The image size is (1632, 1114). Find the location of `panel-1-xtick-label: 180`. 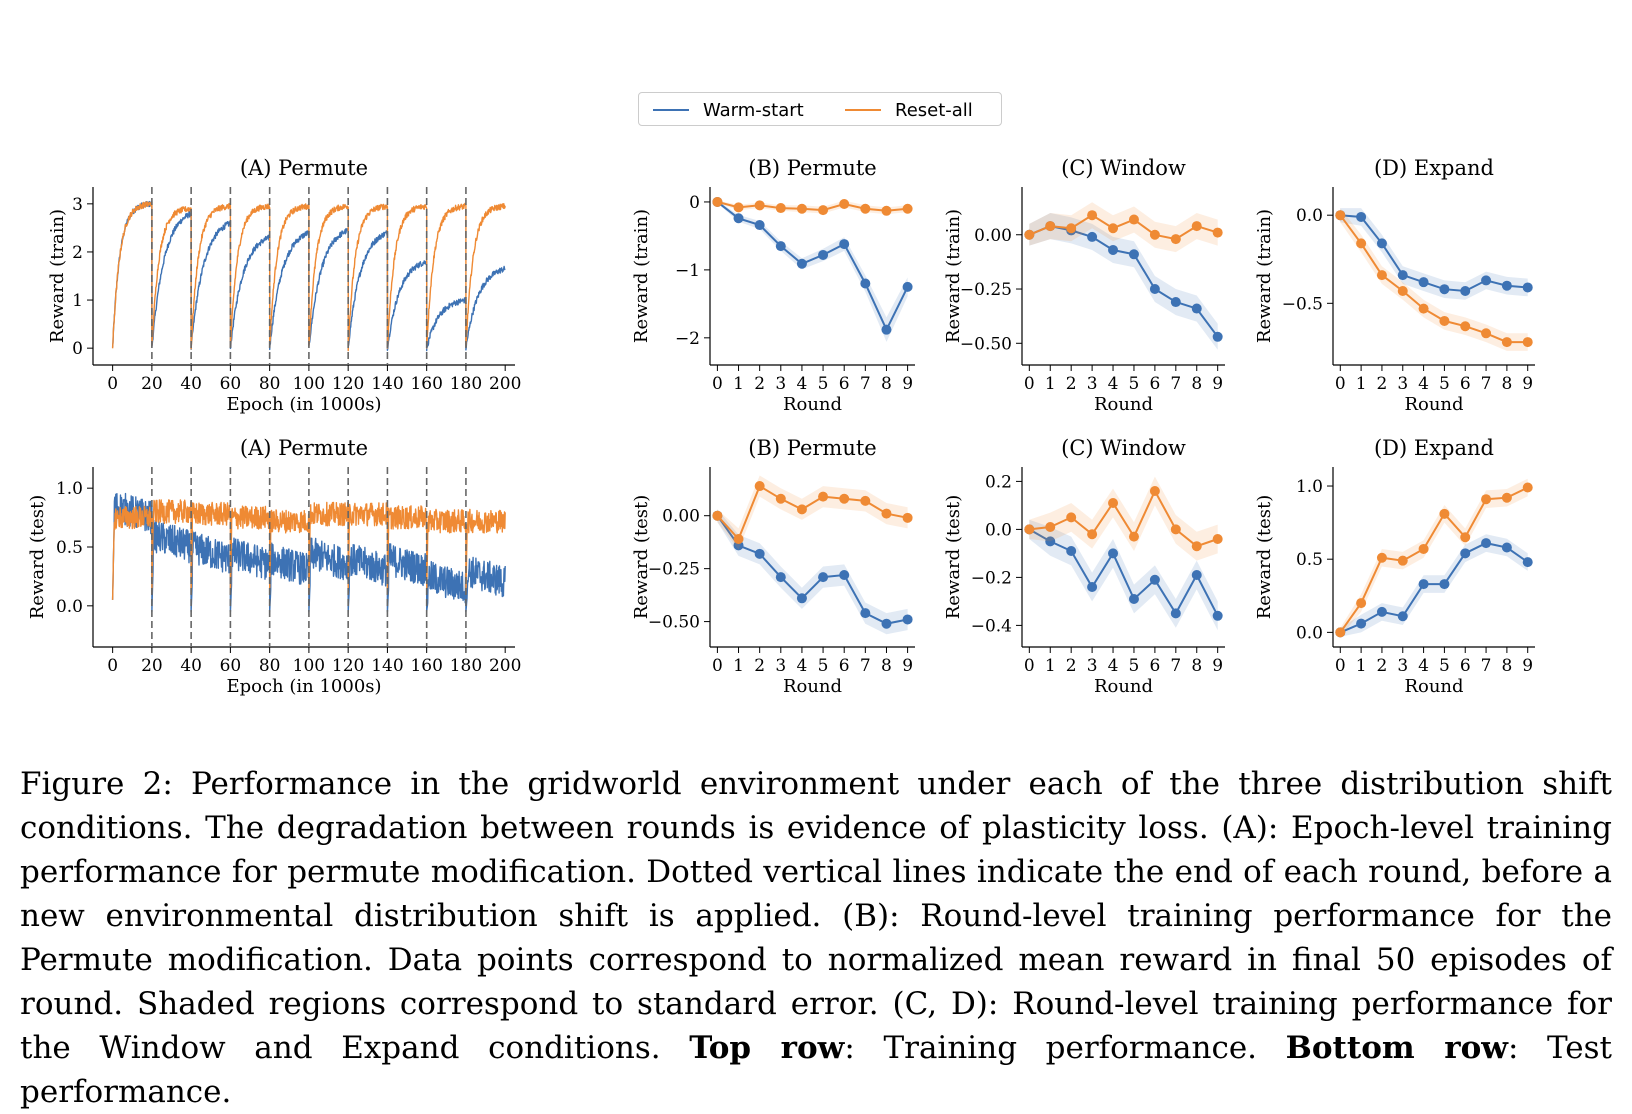

panel-1-xtick-label: 180 is located at coordinates (466, 384).